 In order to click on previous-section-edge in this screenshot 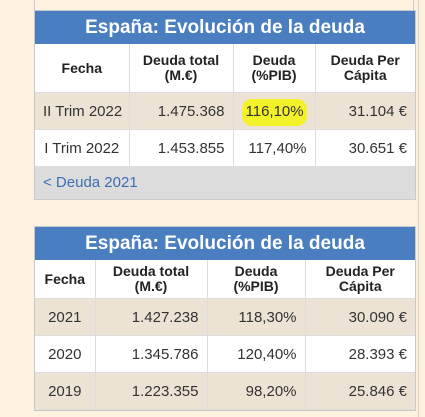, I will do `click(224, 5)`.